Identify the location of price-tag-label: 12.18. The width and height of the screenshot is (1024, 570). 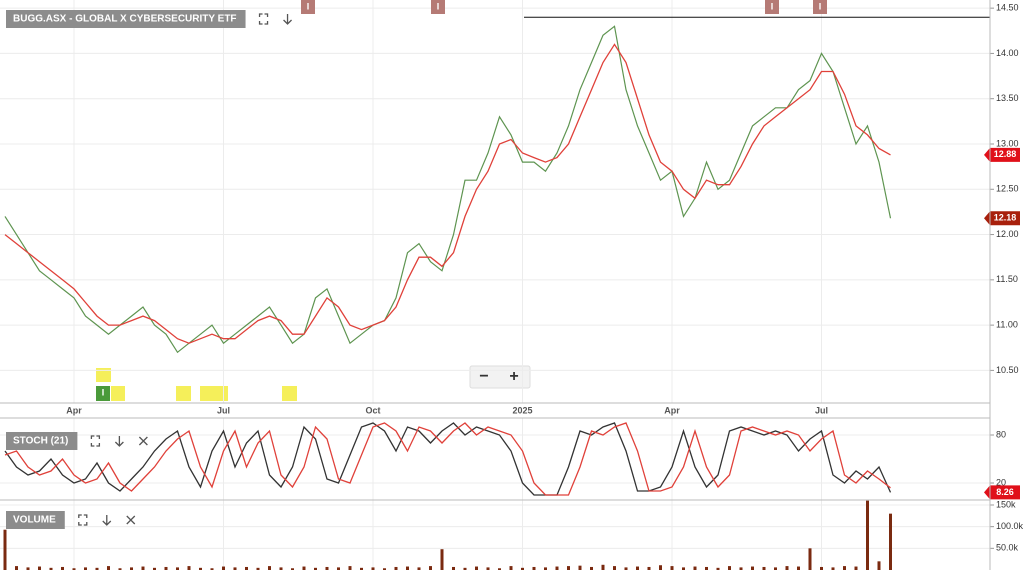
(1005, 218).